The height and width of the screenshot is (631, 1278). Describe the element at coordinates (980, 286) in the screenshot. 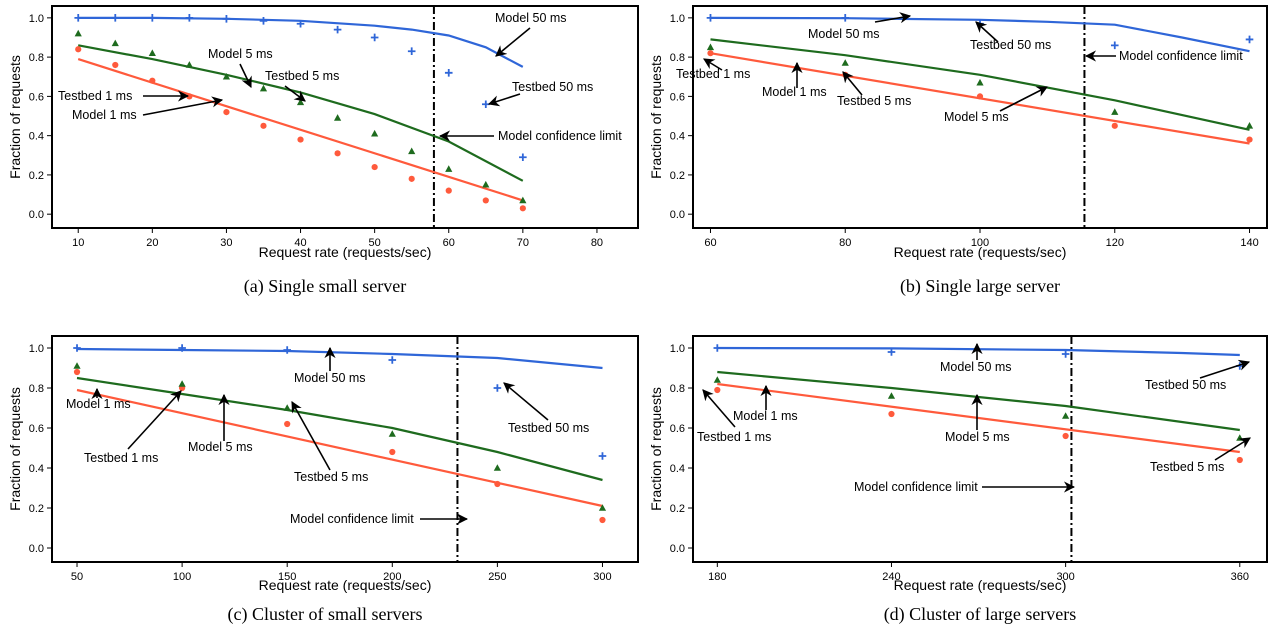

I see `panel-caption: (b) Single large server` at that location.